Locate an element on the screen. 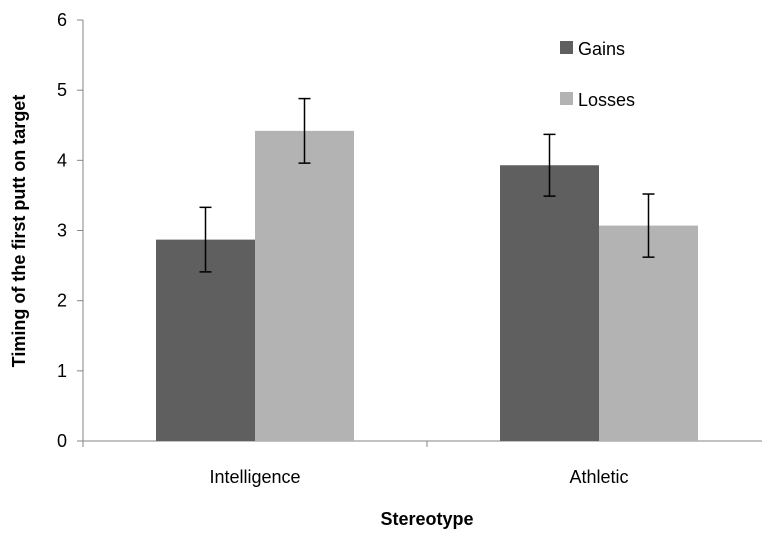  y-tick-label: 0 is located at coordinates (62, 441).